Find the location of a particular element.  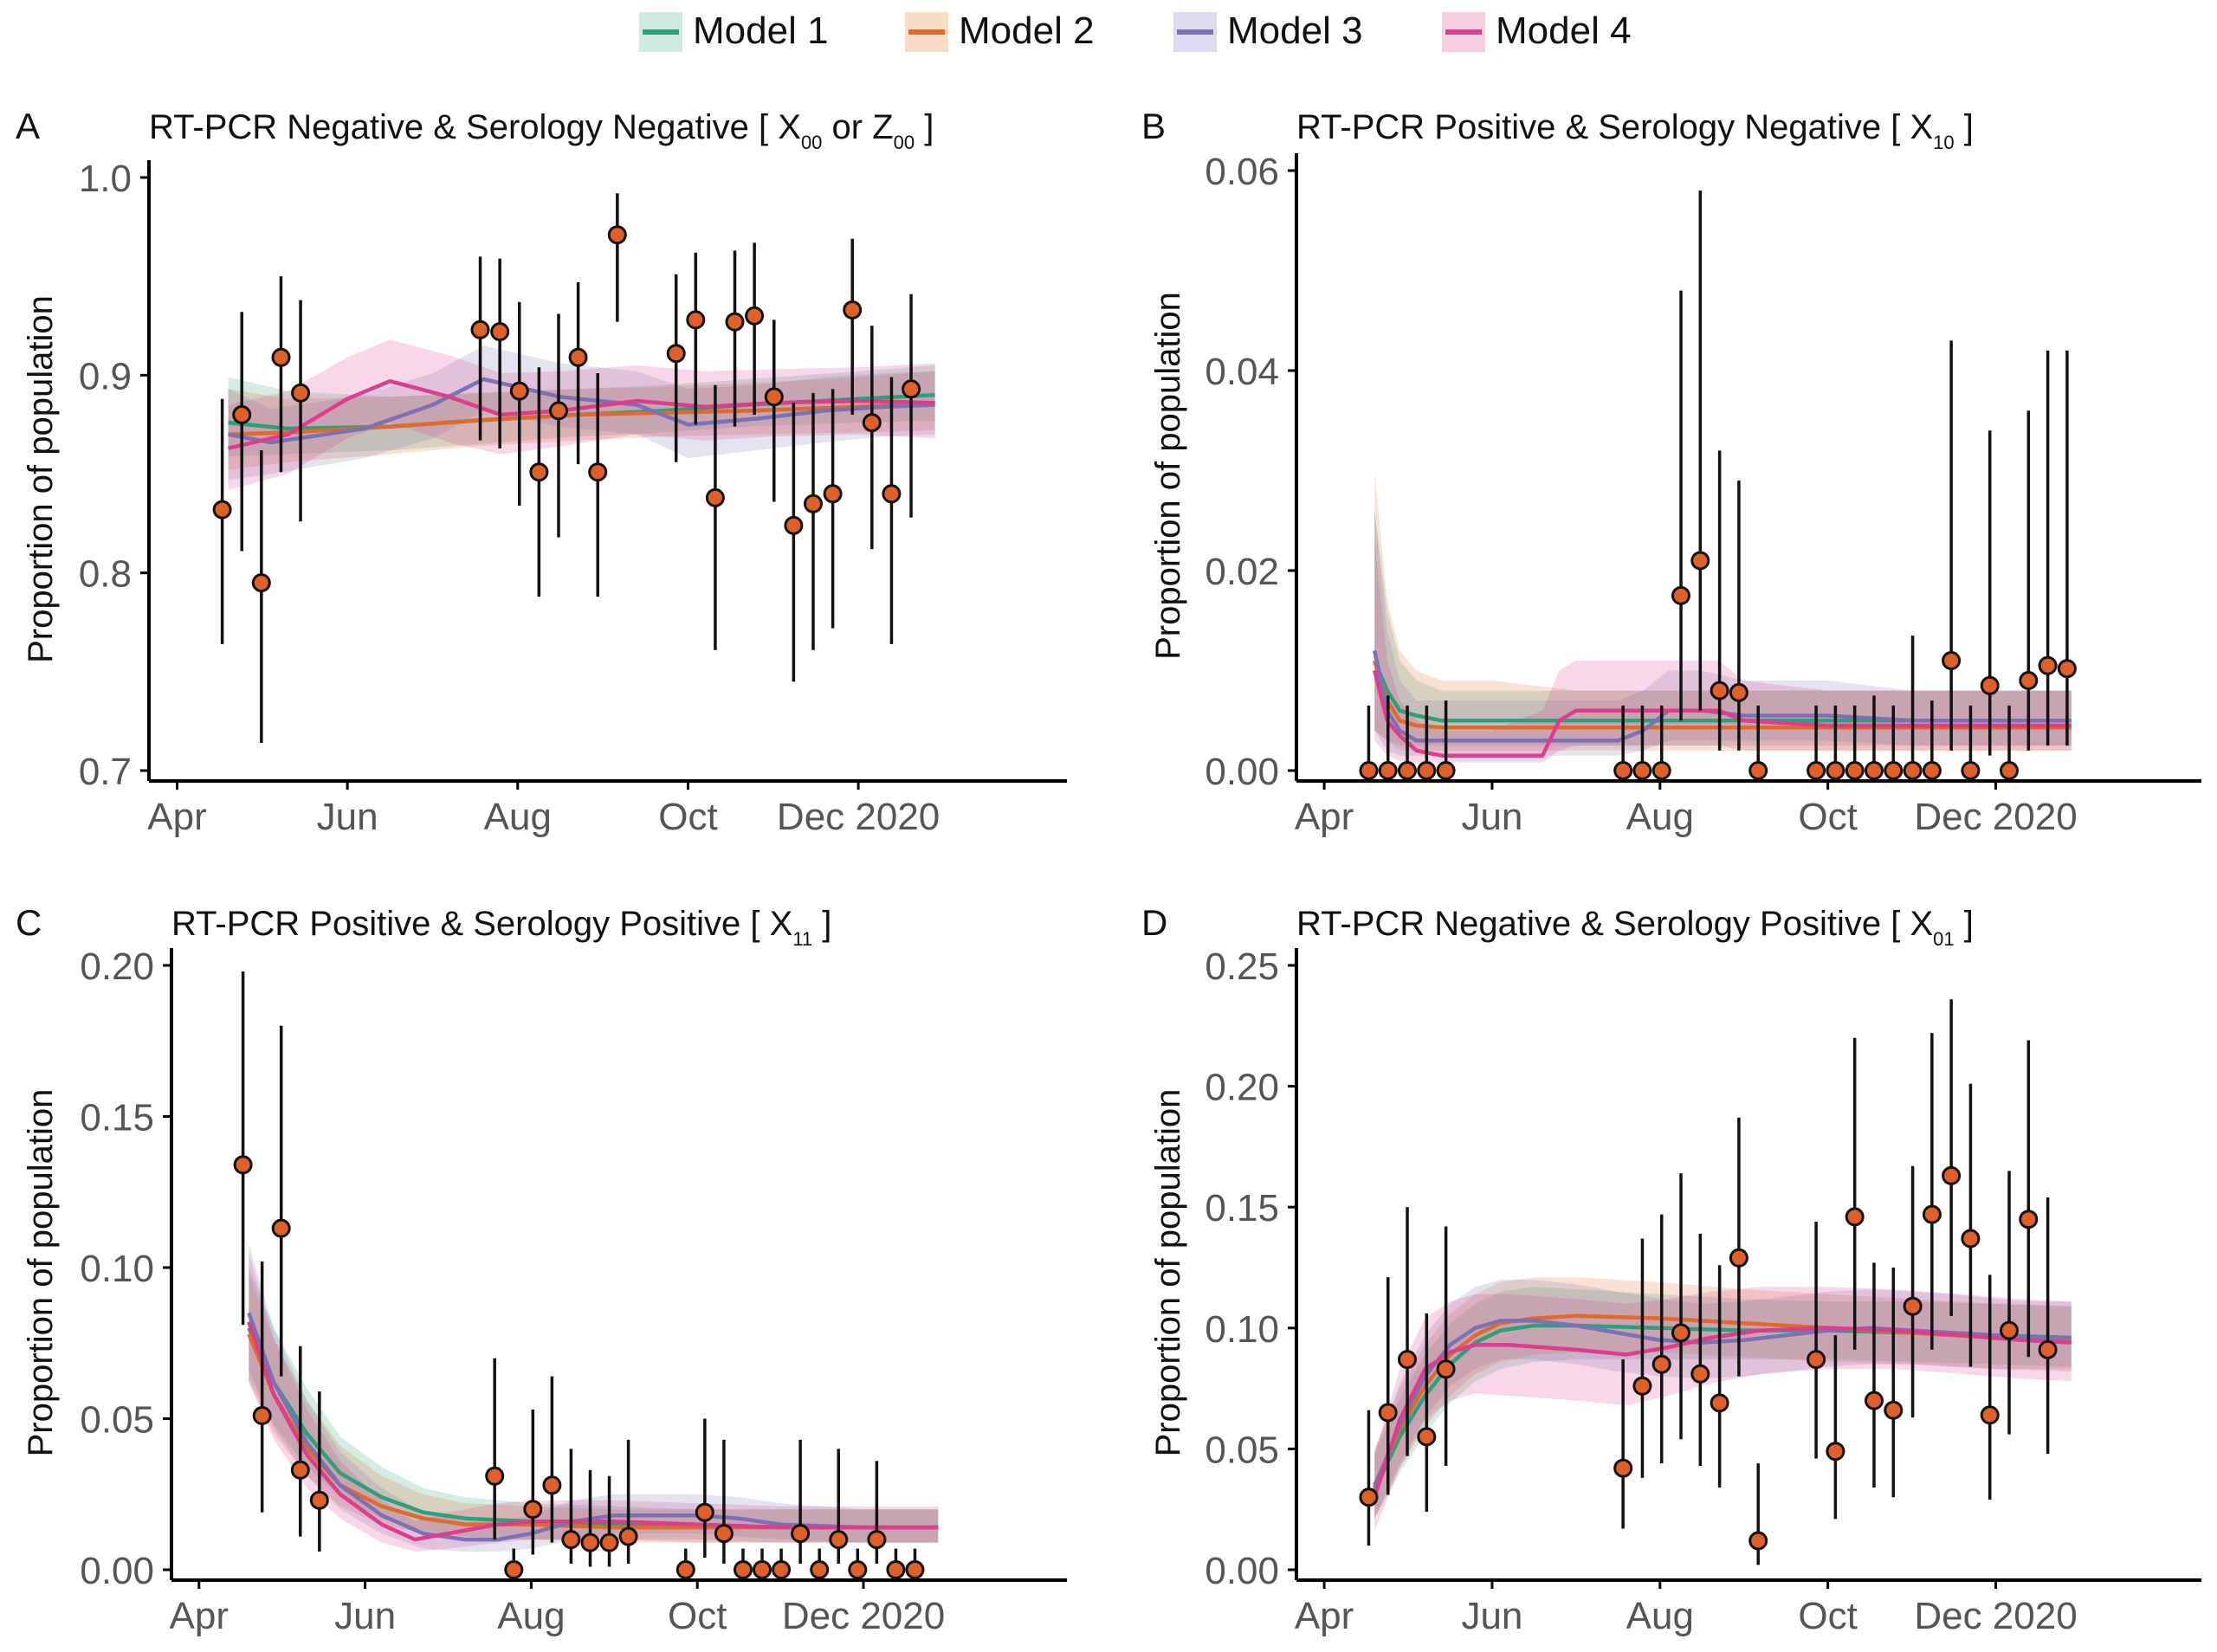

panel-letter: A is located at coordinates (28, 126).